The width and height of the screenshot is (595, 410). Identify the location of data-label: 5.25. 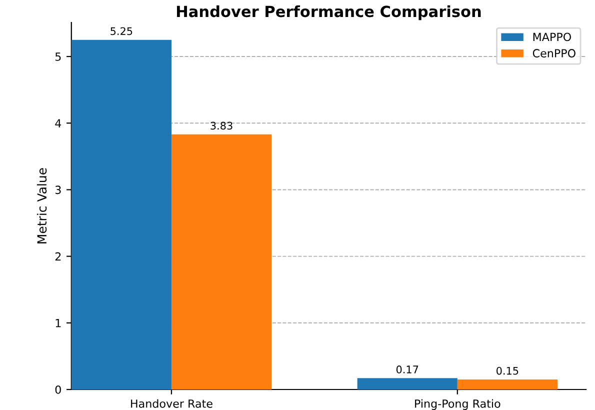
(121, 31).